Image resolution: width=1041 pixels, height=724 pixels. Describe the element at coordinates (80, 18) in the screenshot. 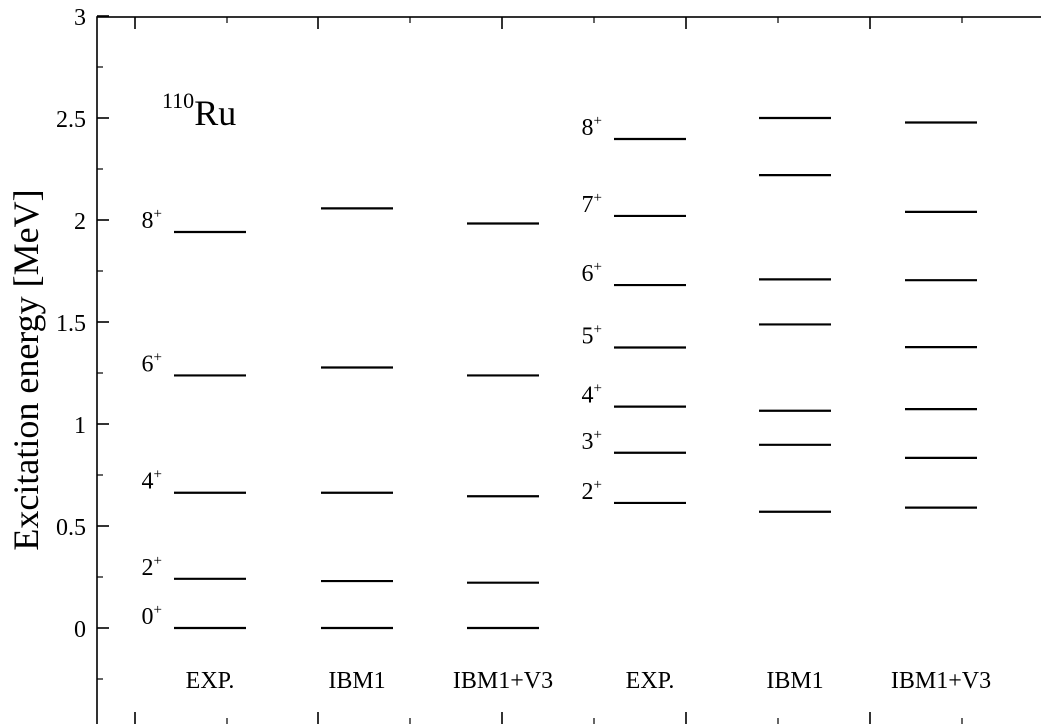

I see `y-tick-label: 3` at that location.